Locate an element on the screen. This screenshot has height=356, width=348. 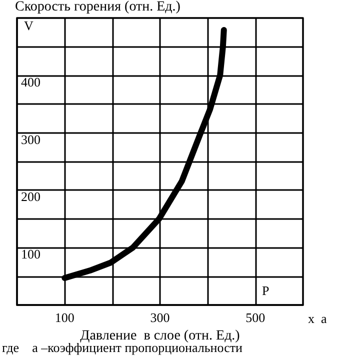
y-axis-title: Скорость горения (отн. Ед.) is located at coordinates (98, 7).